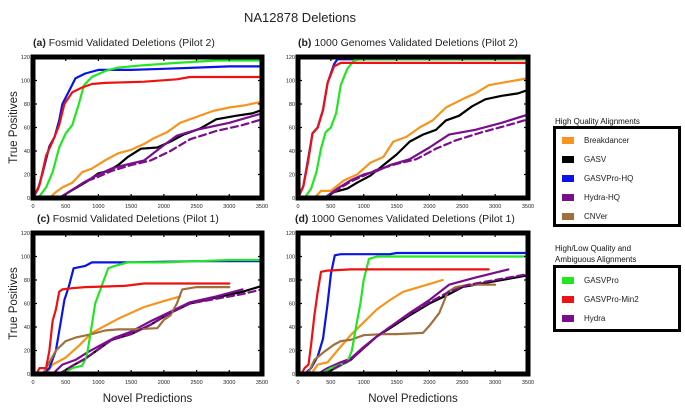 The width and height of the screenshot is (685, 409). What do you see at coordinates (597, 121) in the screenshot?
I see `legend-group-title-hq: High Quality Alignments` at bounding box center [597, 121].